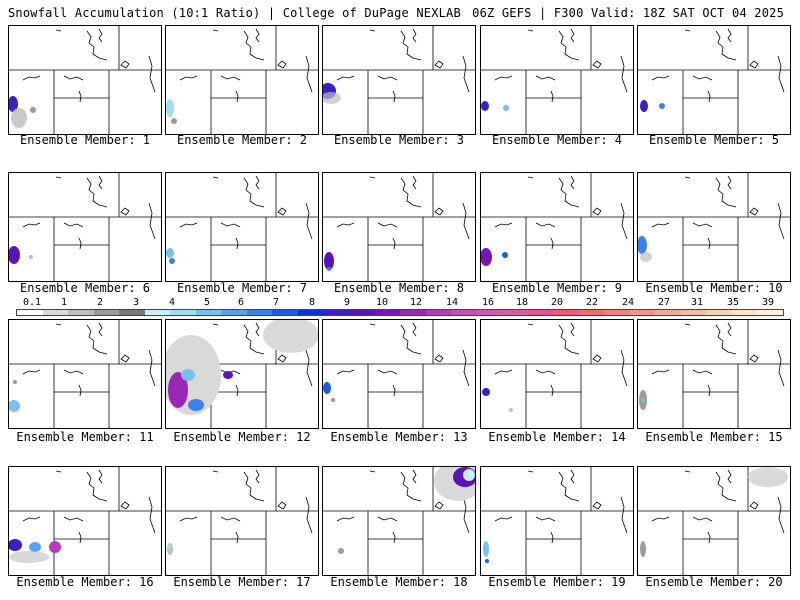 The width and height of the screenshot is (800, 600). I want to click on color-scale-tick-label: 27, so click(664, 302).